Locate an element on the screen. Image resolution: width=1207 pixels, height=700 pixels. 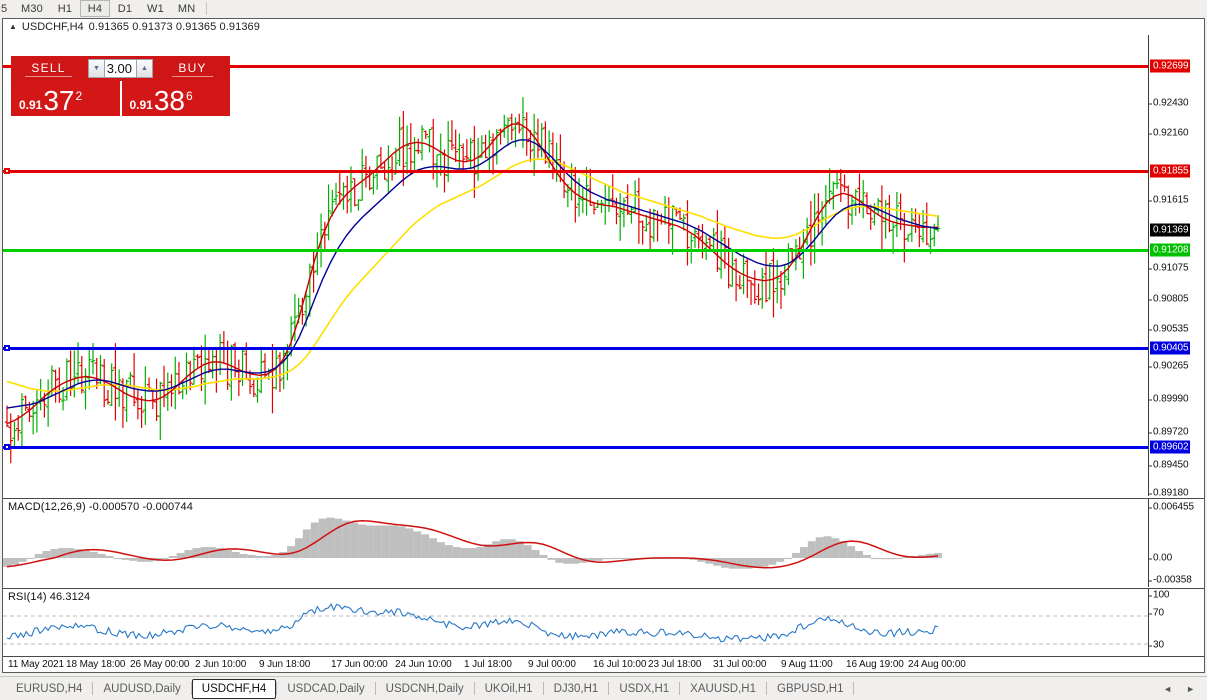
time-axis-tick: 18 May 18:00 is located at coordinates (96, 664).